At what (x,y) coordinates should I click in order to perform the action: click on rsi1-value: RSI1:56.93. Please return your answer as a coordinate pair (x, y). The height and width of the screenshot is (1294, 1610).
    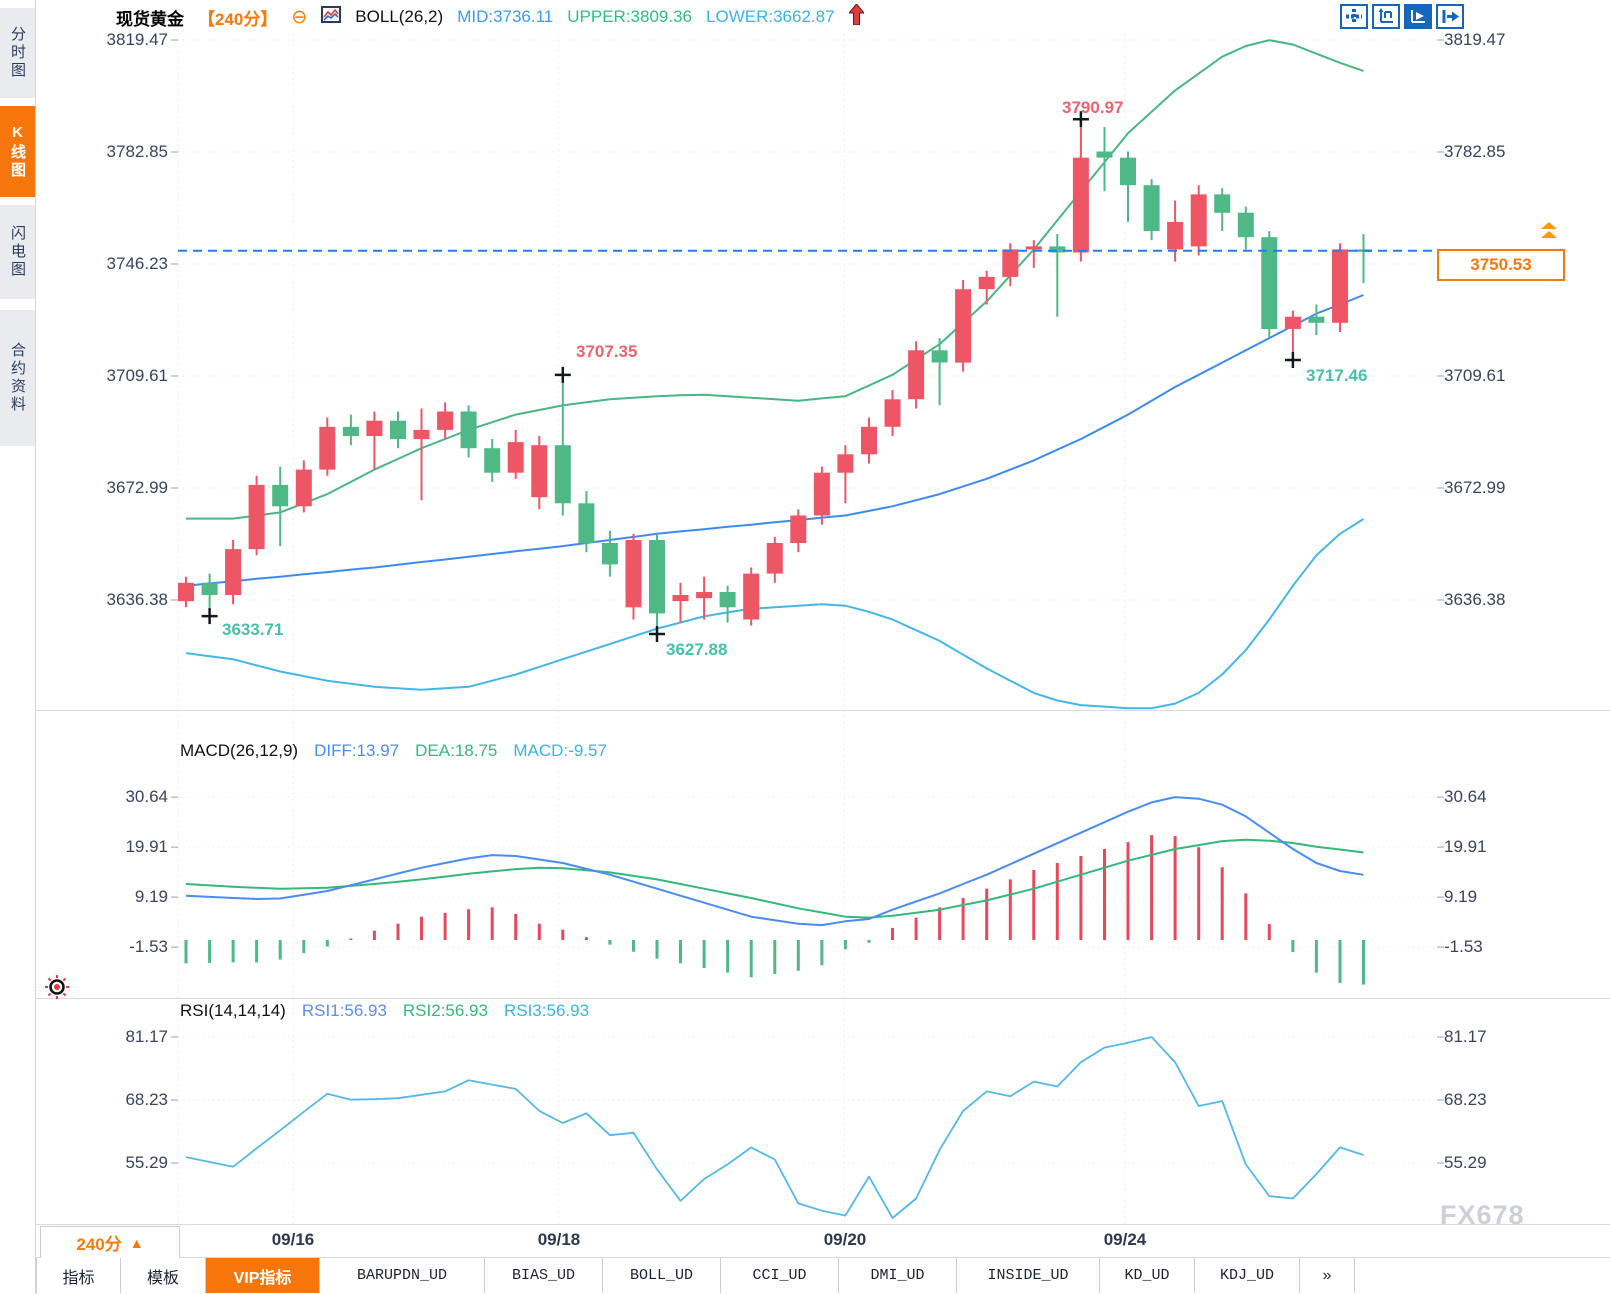
    Looking at the image, I should click on (344, 1010).